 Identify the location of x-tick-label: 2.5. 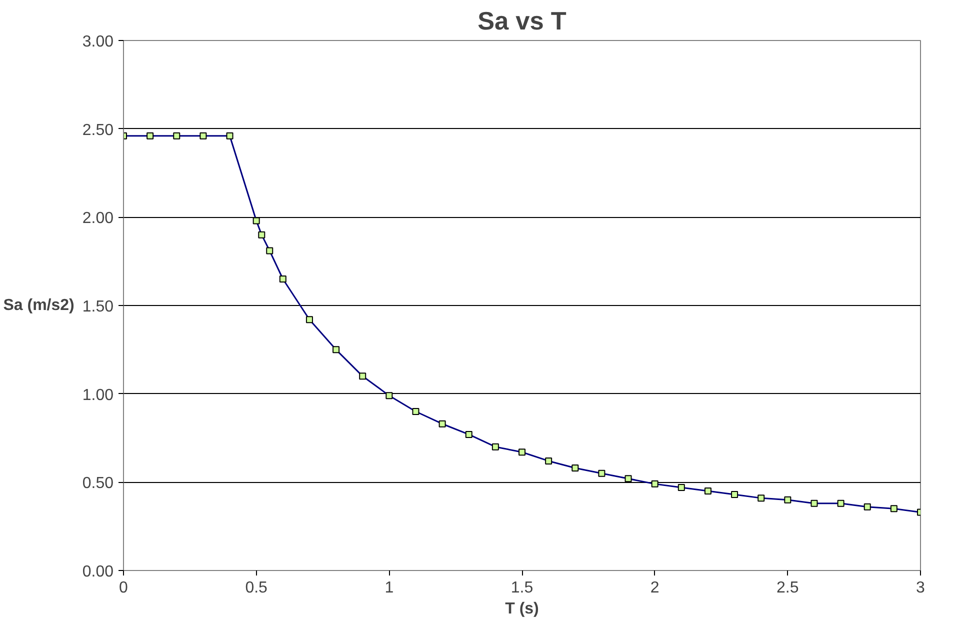
(787, 588).